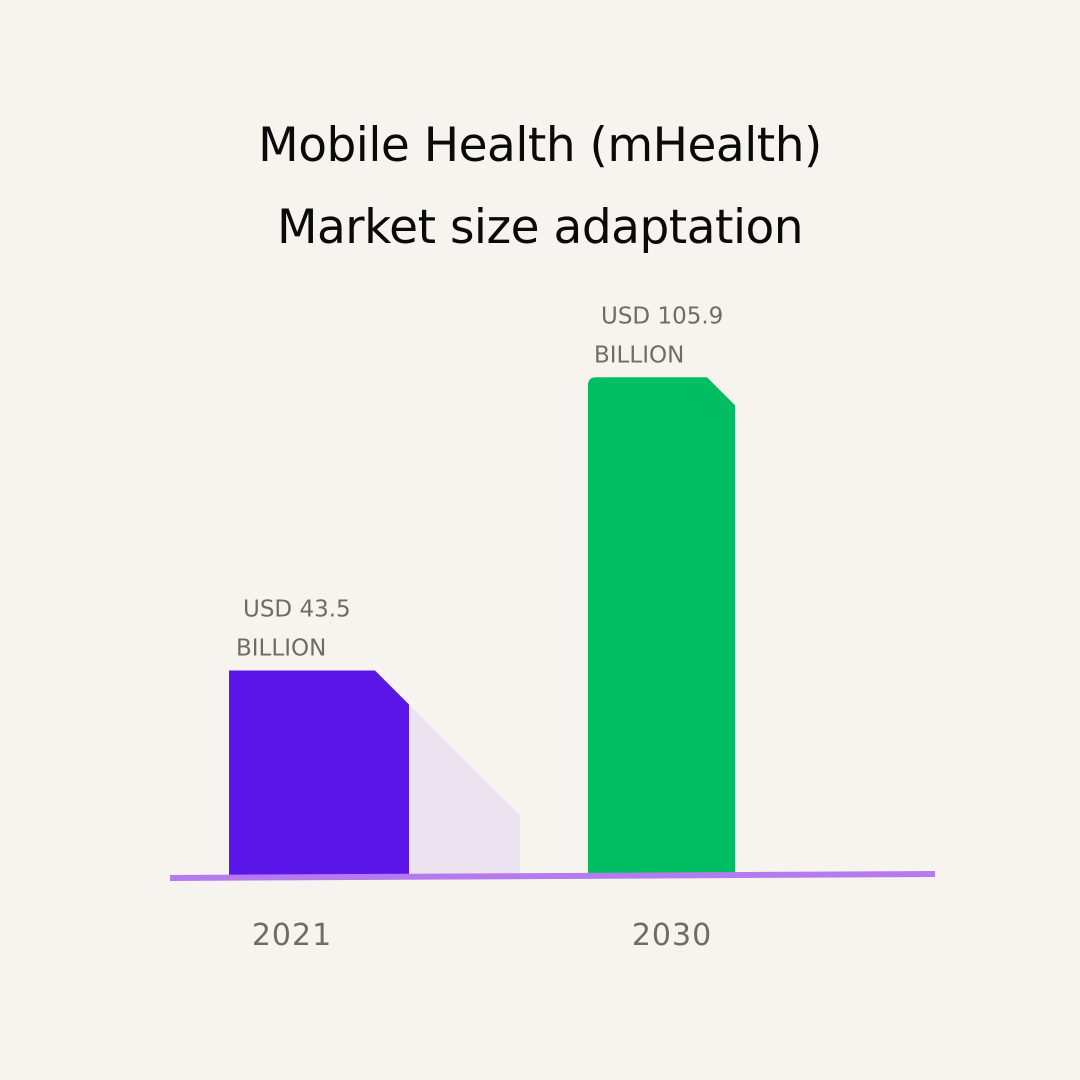 The image size is (1080, 1080). What do you see at coordinates (540, 227) in the screenshot?
I see `title-line-2: Market size adaptation` at bounding box center [540, 227].